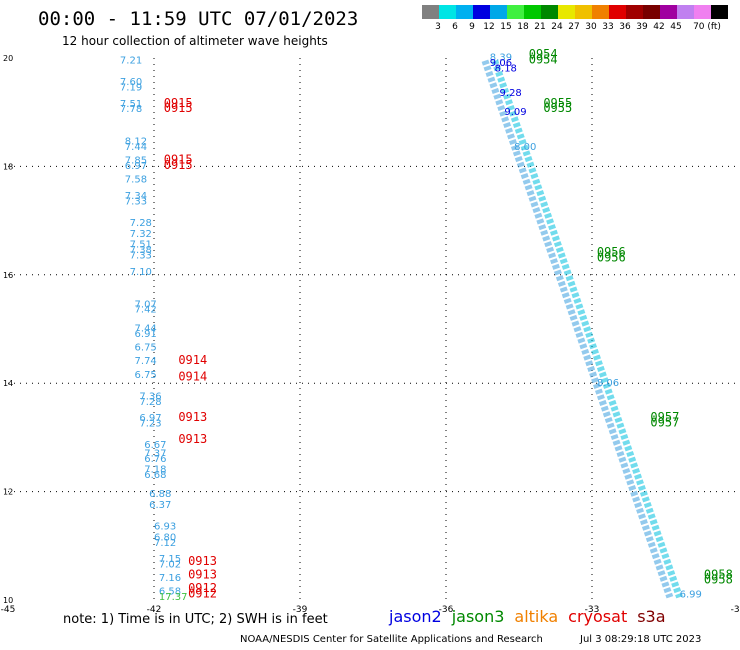  Describe the element at coordinates (155, 445) in the screenshot. I see `value-label: 6.67` at that location.